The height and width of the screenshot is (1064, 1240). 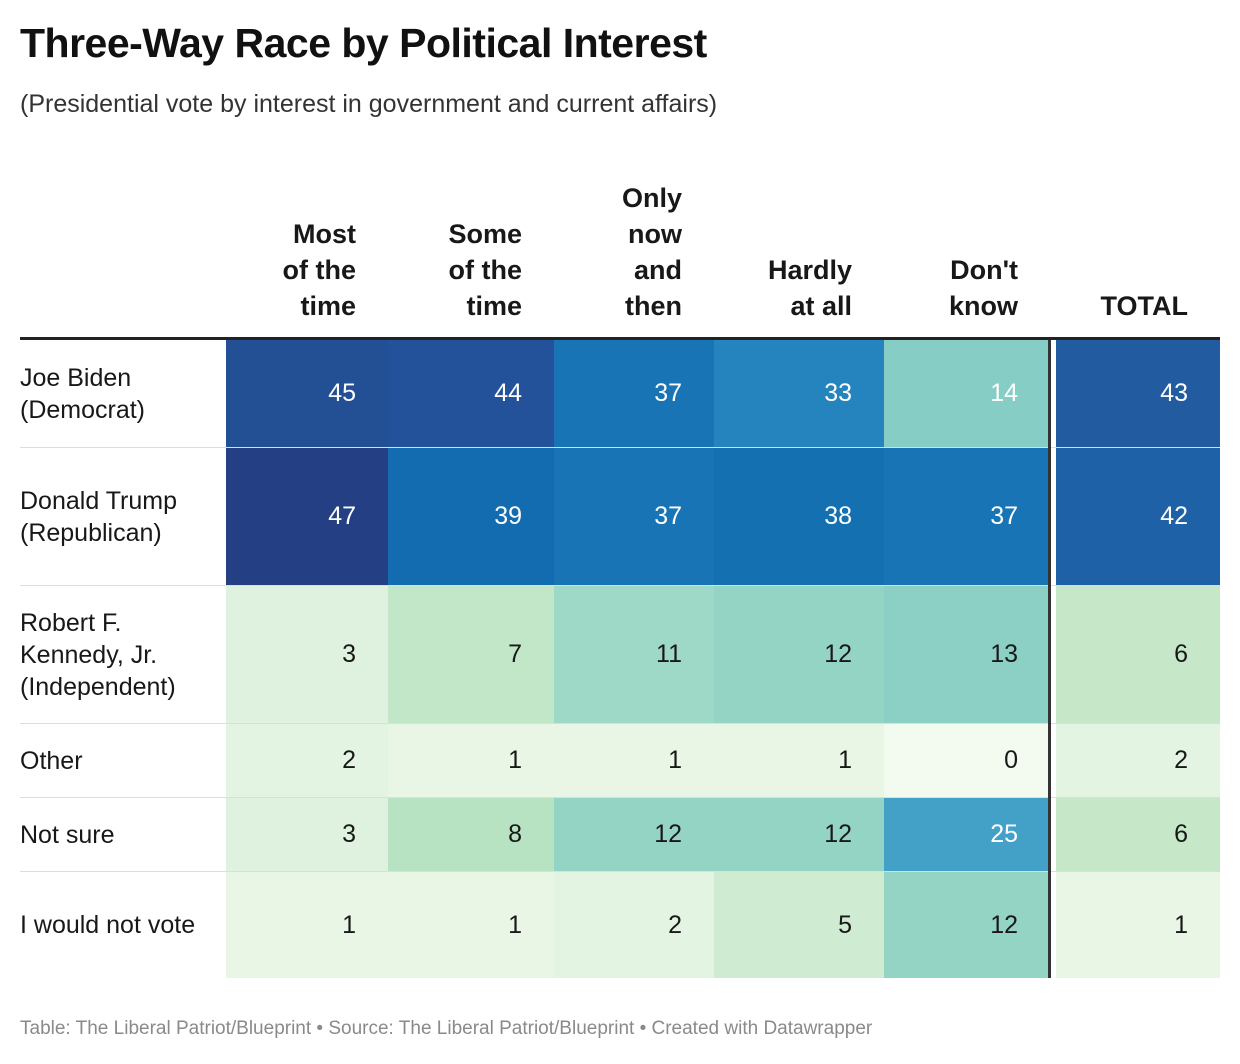 What do you see at coordinates (363, 43) in the screenshot?
I see `chart-title: Three-Way Race by Political Interest` at bounding box center [363, 43].